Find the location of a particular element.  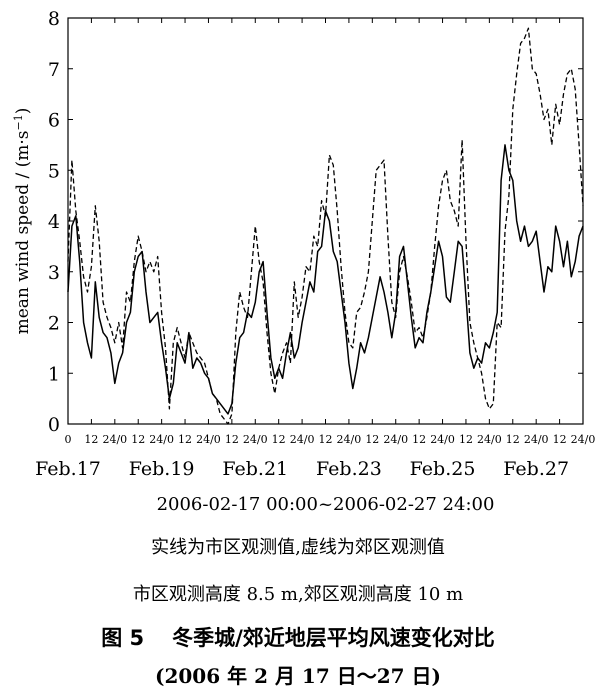

x-date-label: Feb.17 is located at coordinates (68, 469).